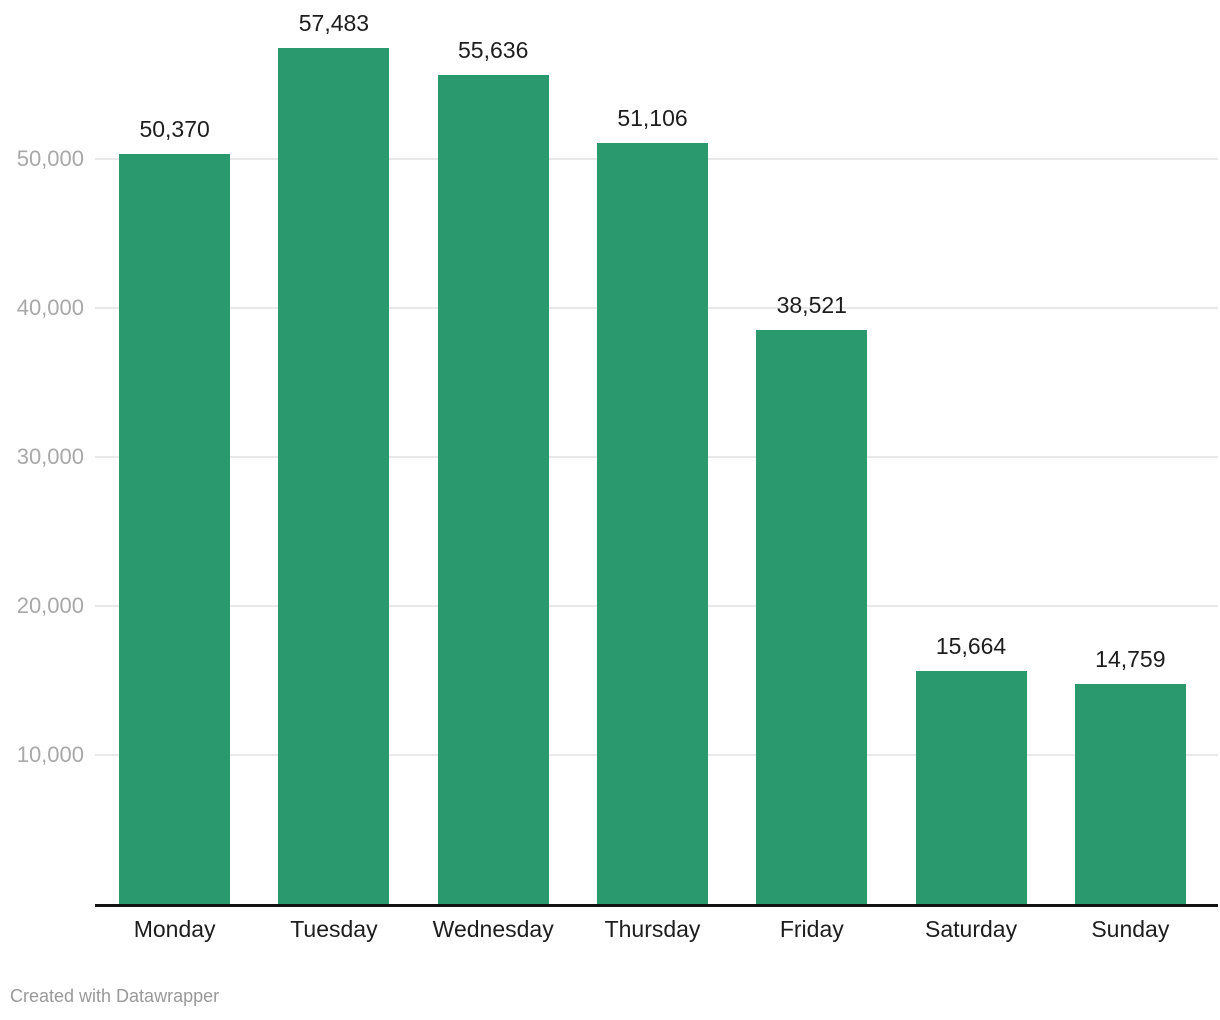  I want to click on bar-sunday, so click(1130, 794).